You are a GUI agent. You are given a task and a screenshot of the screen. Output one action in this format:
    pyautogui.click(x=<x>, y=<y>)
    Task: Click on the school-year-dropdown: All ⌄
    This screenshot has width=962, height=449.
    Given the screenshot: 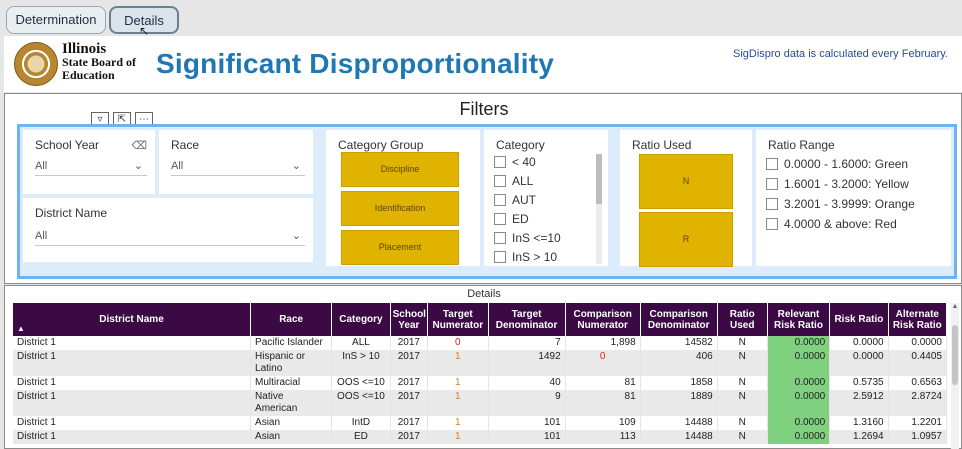 What is the action you would take?
    pyautogui.click(x=91, y=166)
    